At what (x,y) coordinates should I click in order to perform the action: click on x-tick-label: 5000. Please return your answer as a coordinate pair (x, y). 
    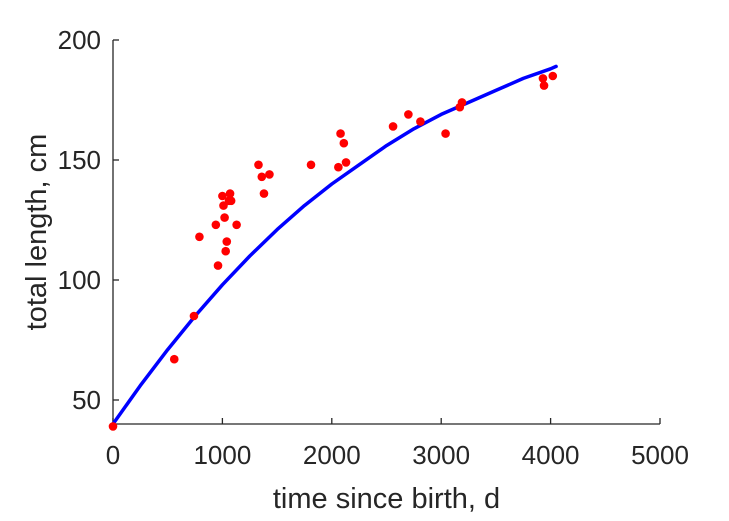
    Looking at the image, I should click on (660, 455).